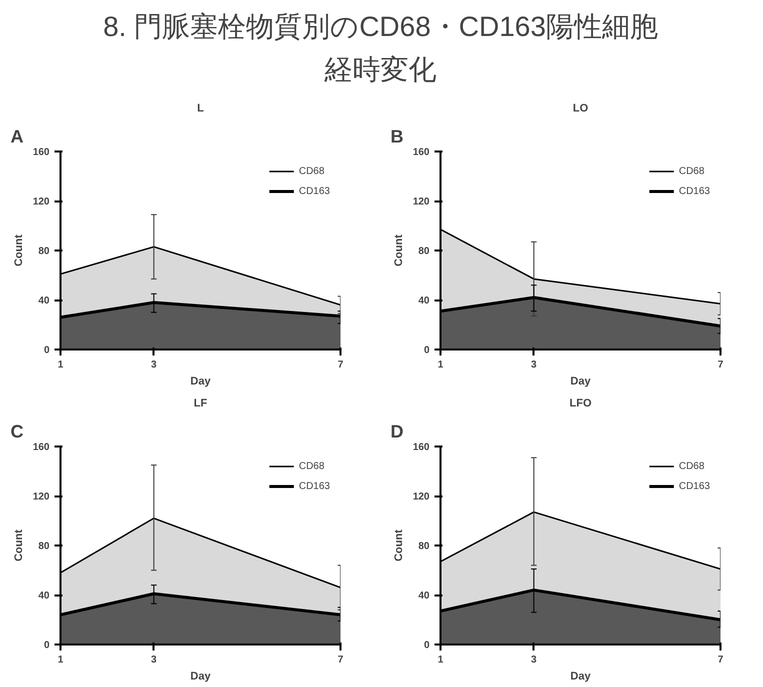  What do you see at coordinates (380, 26) in the screenshot?
I see `text: 8. 門脈塞栓物質別のCD68・CD163陽性細胞` at bounding box center [380, 26].